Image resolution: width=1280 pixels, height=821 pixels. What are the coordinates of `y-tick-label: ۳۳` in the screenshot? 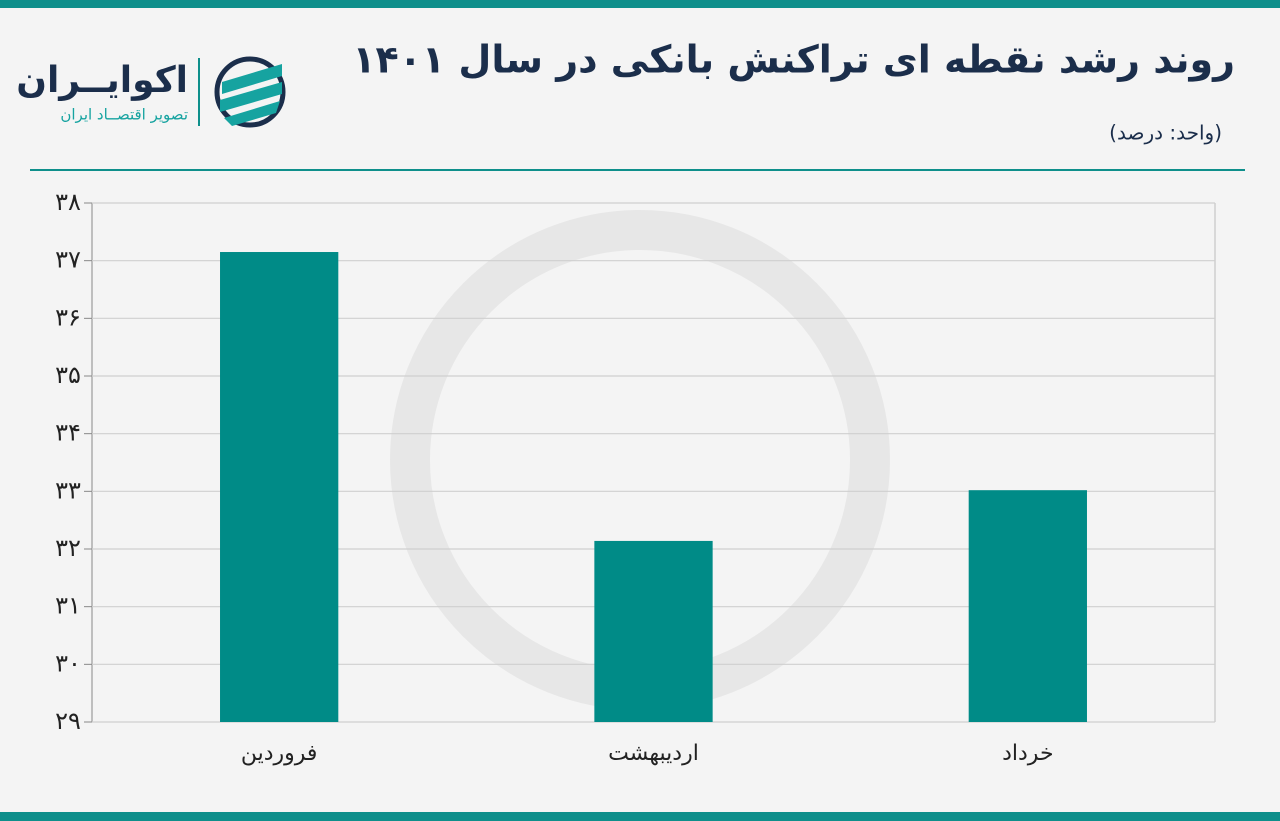 It's located at (68, 490).